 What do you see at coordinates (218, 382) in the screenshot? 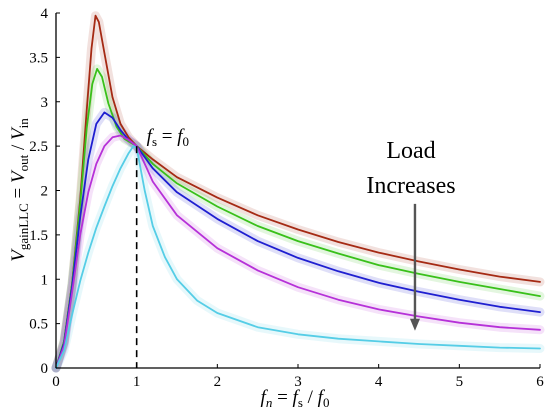
I see `x-tick-label: 2` at bounding box center [218, 382].